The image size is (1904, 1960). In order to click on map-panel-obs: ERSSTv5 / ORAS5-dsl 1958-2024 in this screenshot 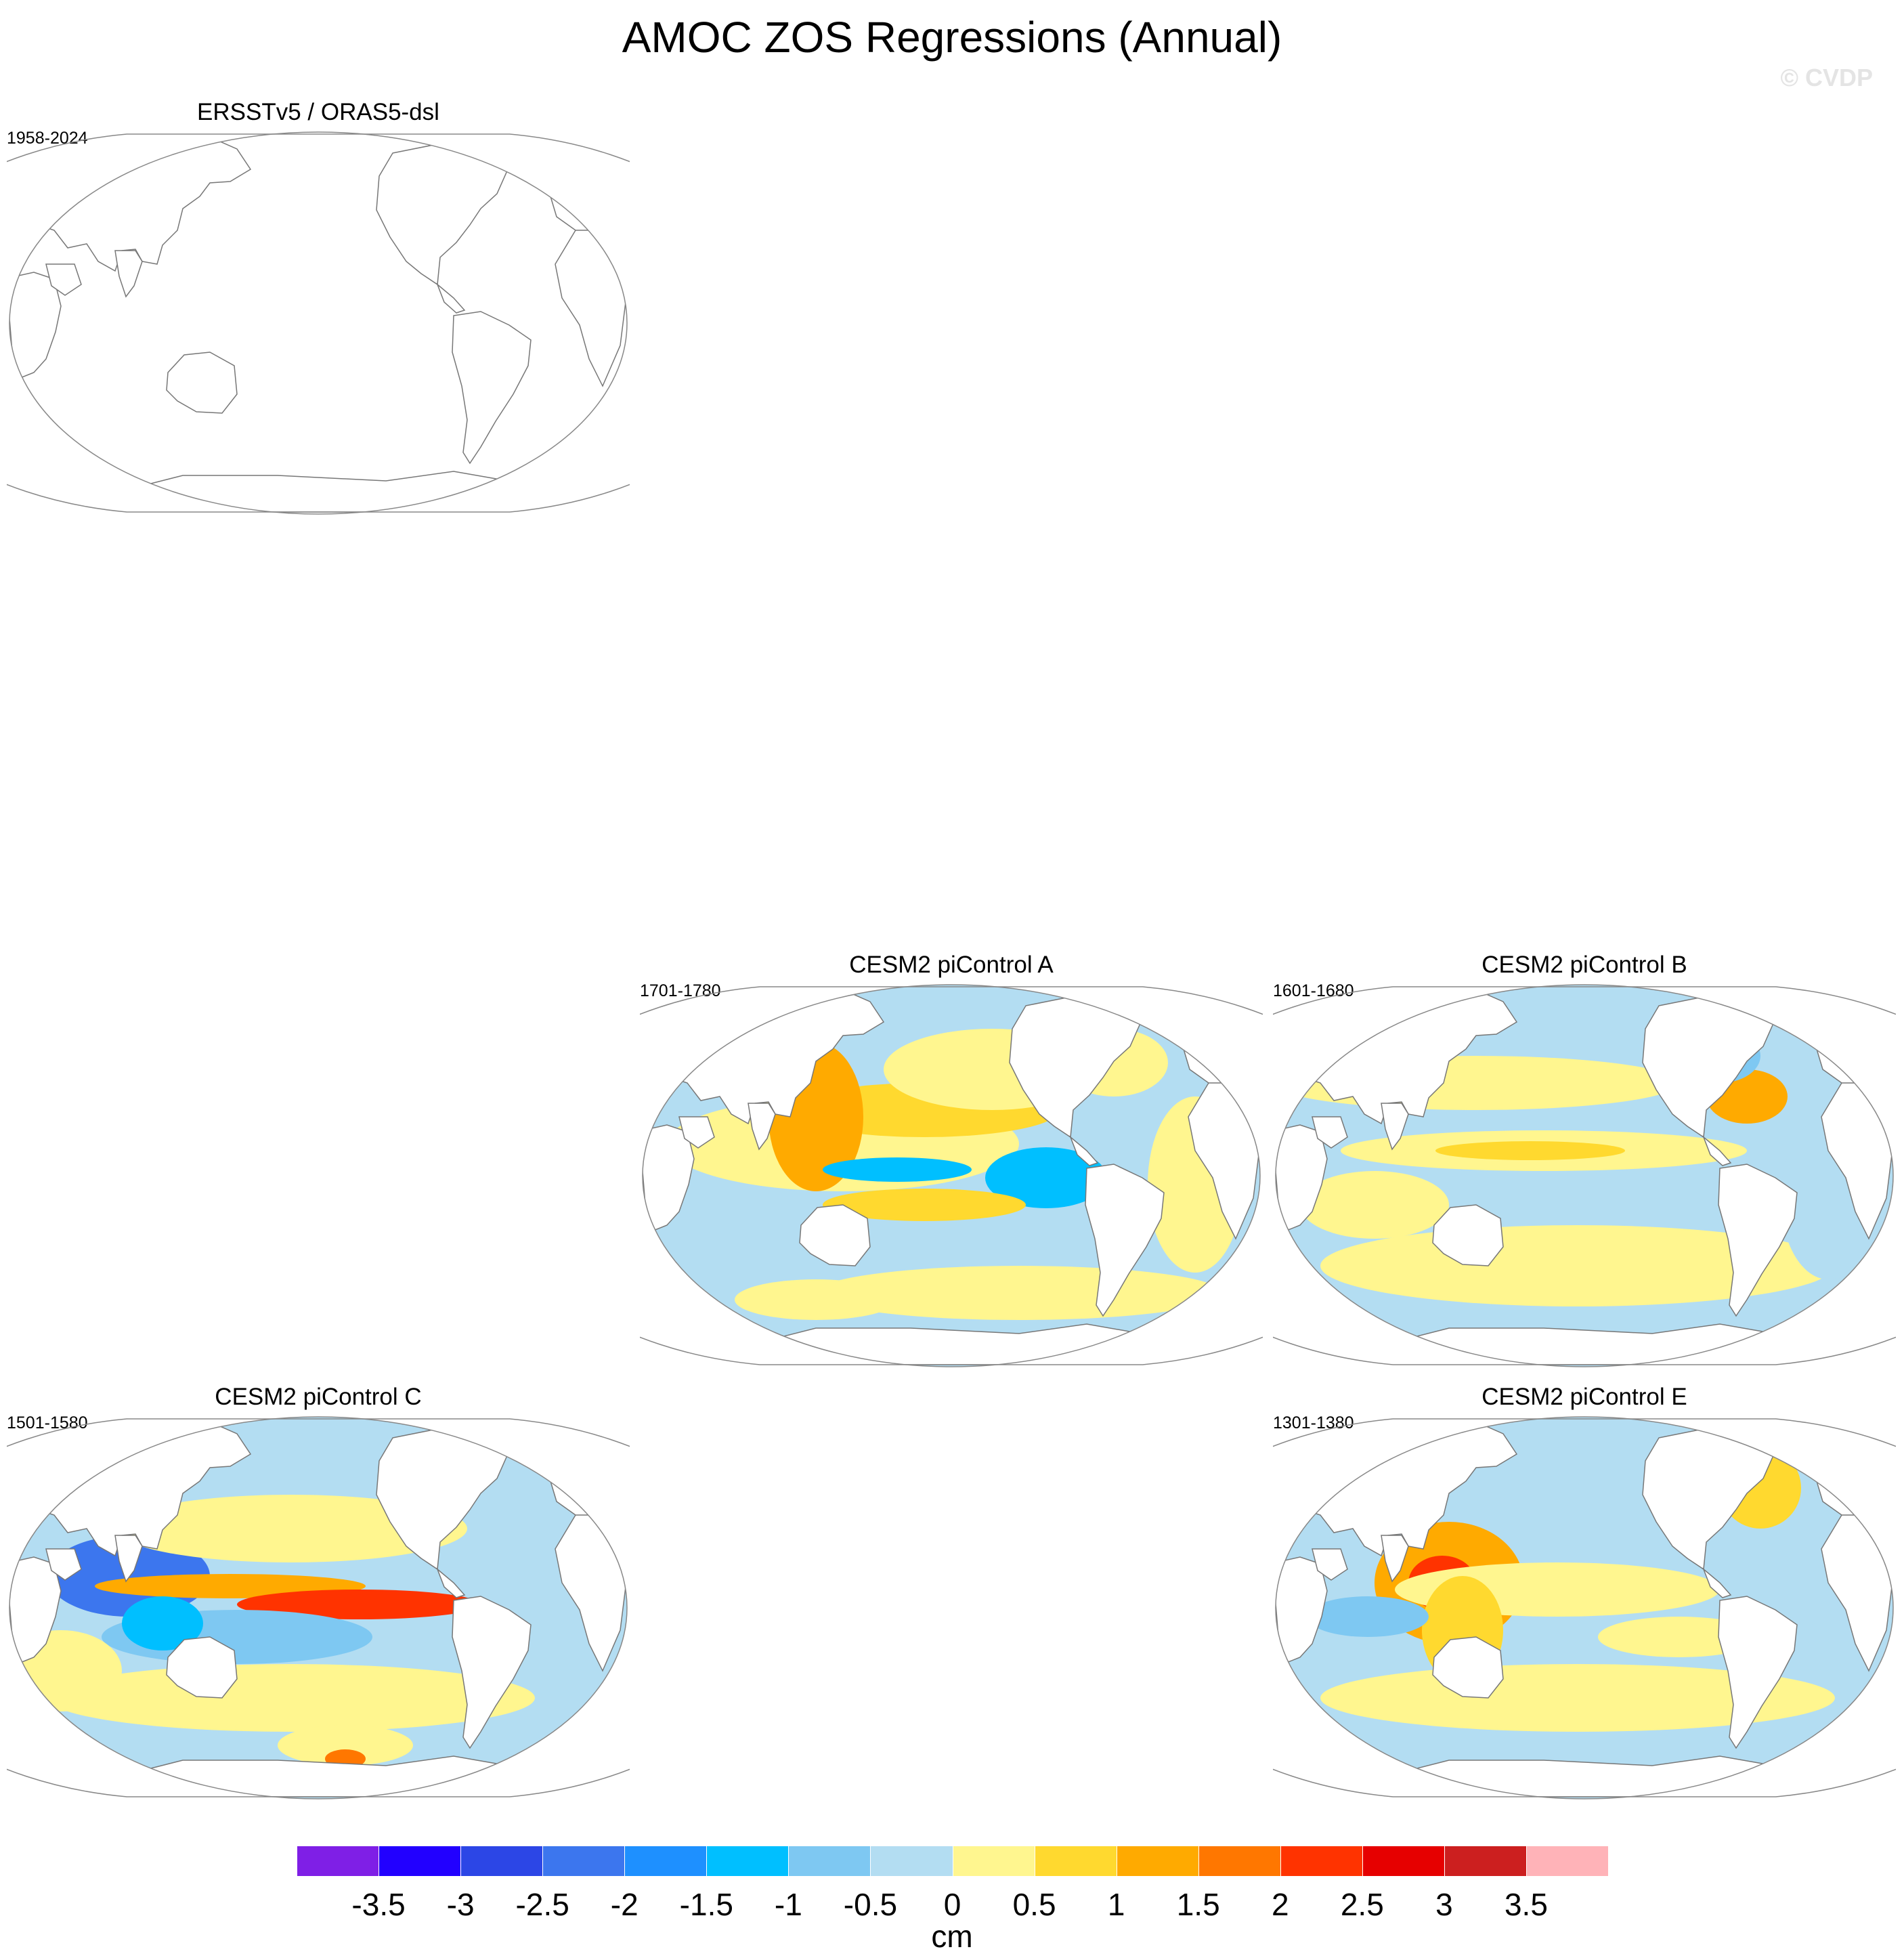, I will do `click(319, 309)`.